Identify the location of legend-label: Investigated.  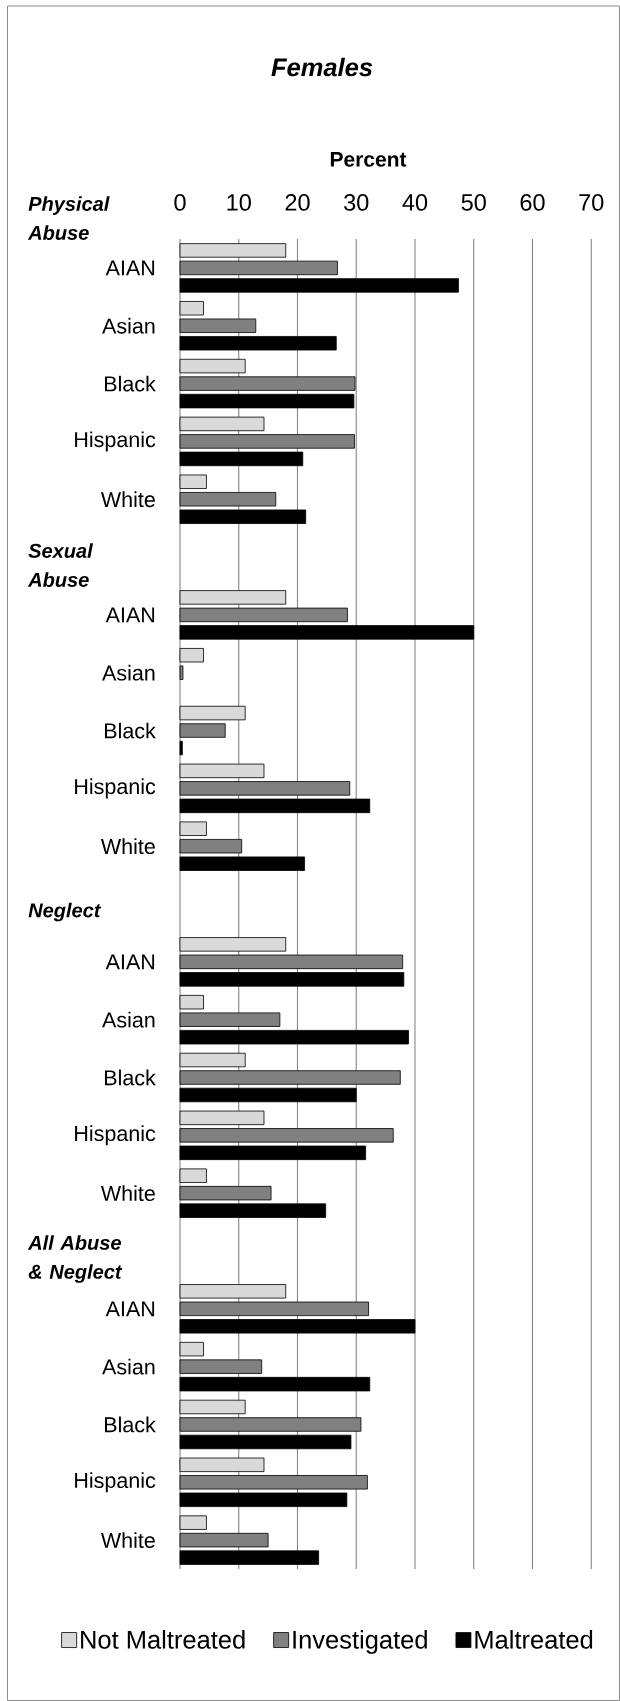
(360, 1642).